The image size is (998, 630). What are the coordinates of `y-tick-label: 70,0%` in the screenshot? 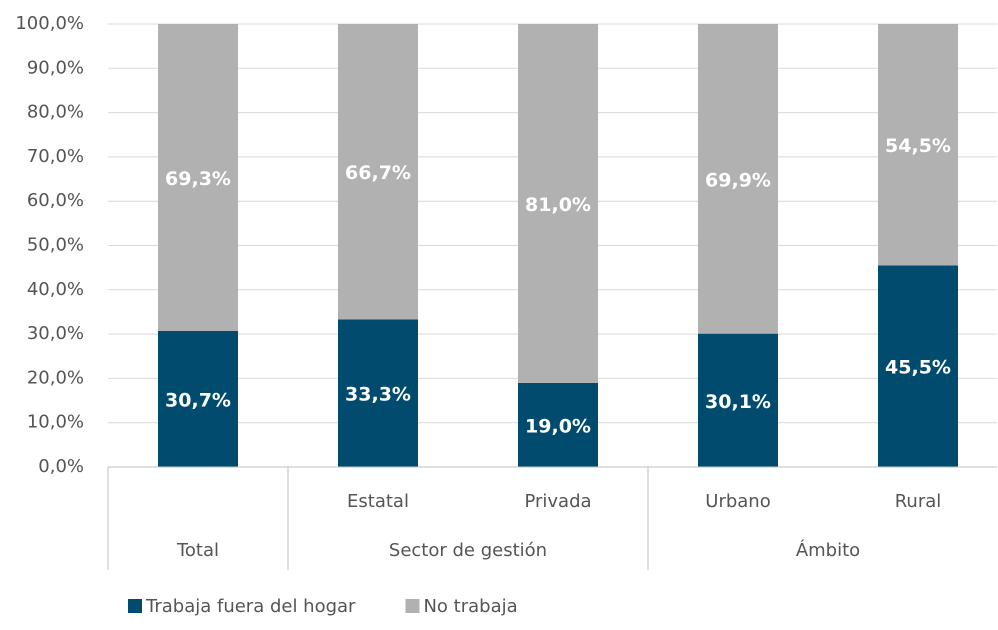 It's located at (55, 156).